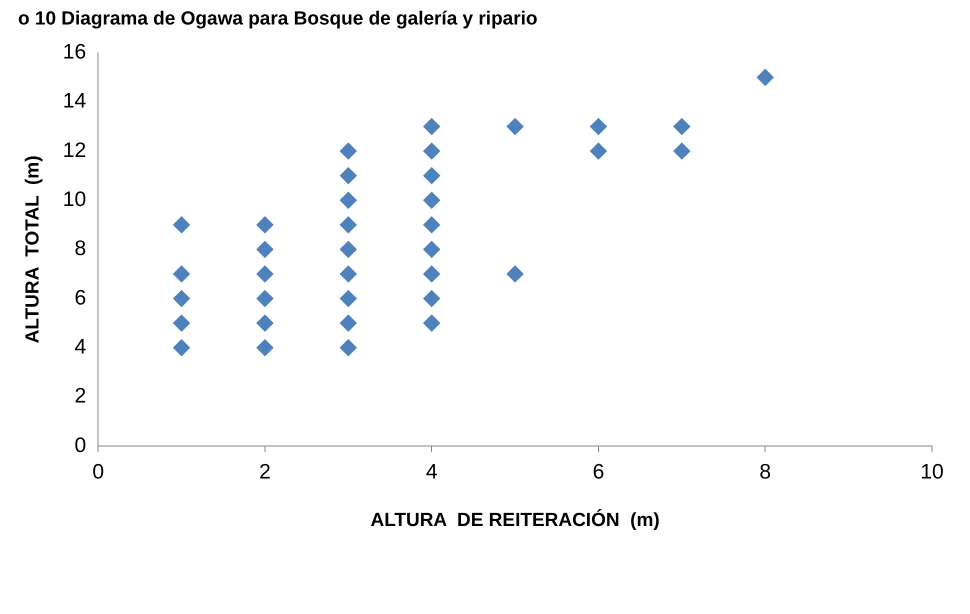 This screenshot has height=614, width=970. Describe the element at coordinates (598, 472) in the screenshot. I see `x-tick-label: 6` at that location.